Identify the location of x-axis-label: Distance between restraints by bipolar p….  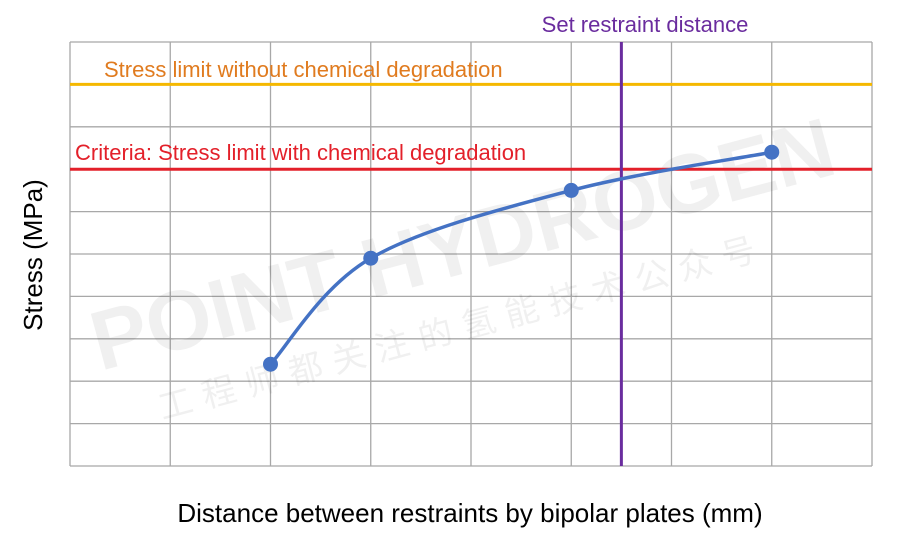
(469, 513).